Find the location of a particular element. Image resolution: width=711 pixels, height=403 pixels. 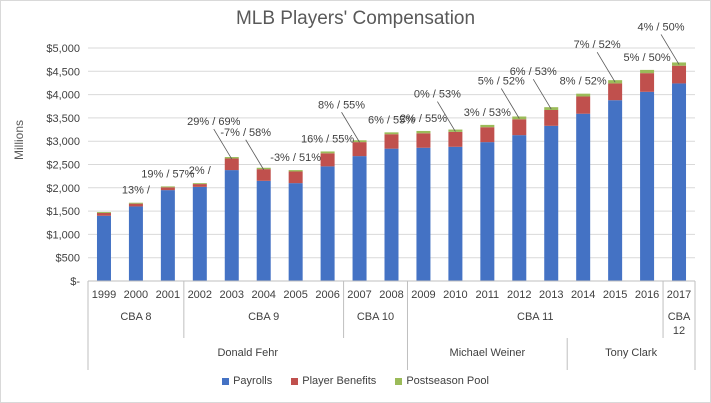

x-tick-label: 2010 is located at coordinates (455, 295).